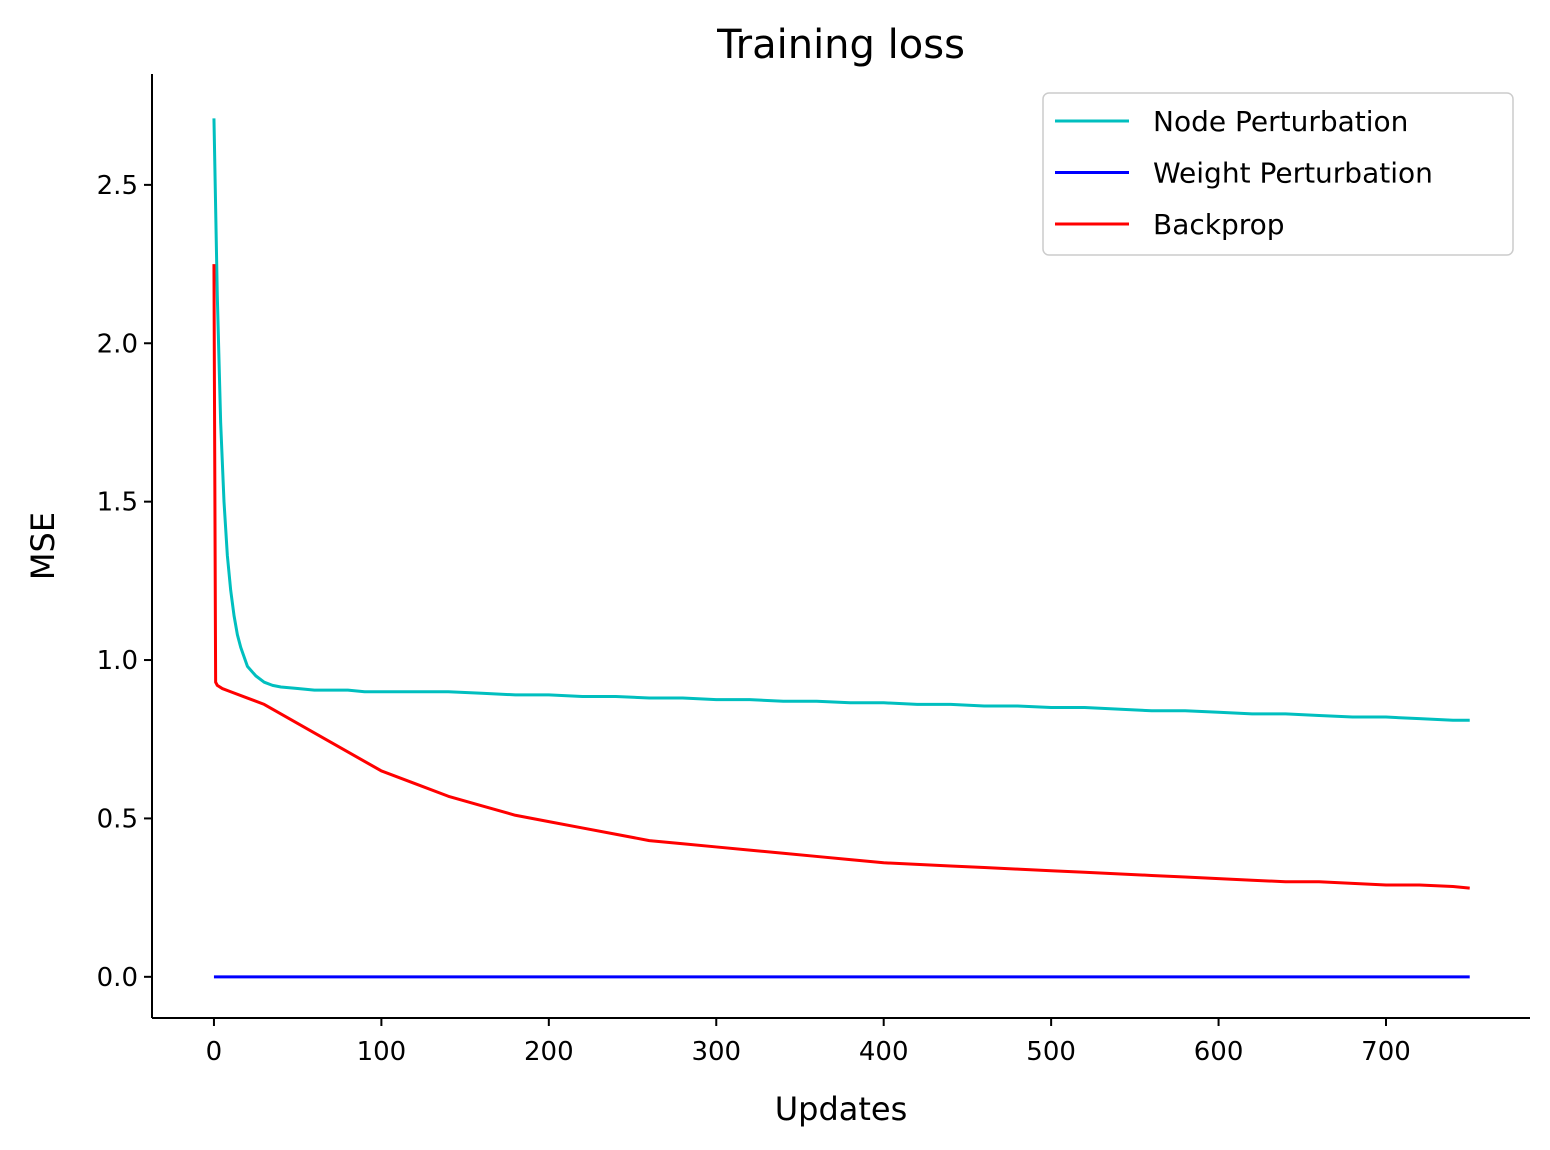 The height and width of the screenshot is (1150, 1550). I want to click on chart-title: Training loss, so click(840, 45).